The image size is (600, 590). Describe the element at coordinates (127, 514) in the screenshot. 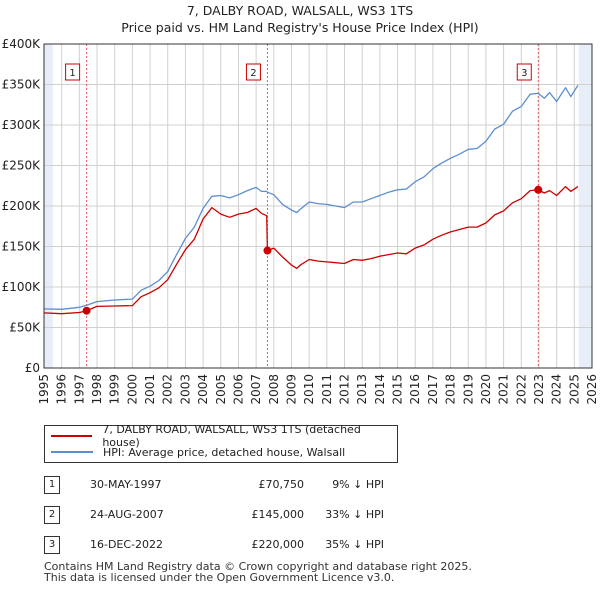

I see `sale-date: 24-AUG-2007` at that location.